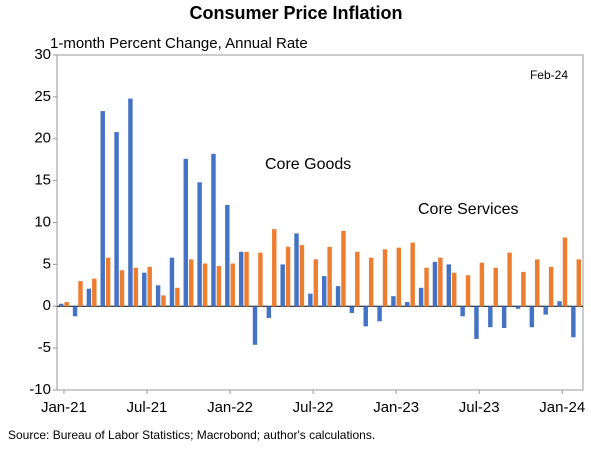 Image resolution: width=591 pixels, height=450 pixels. What do you see at coordinates (295, 13) in the screenshot?
I see `chart-title: Consumer Price Inflation` at bounding box center [295, 13].